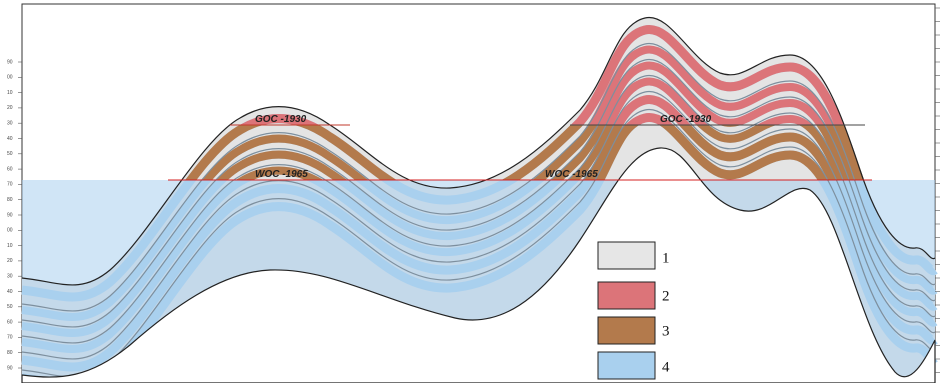 Image resolution: width=948 pixels, height=383 pixels. Describe the element at coordinates (666, 367) in the screenshot. I see `legend-label: 4` at that location.